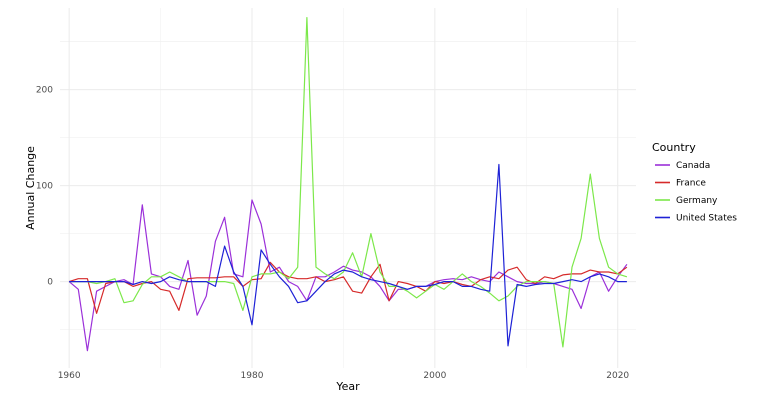 Image resolution: width=761 pixels, height=403 pixels. Describe the element at coordinates (693, 166) in the screenshot. I see `legend-label-canada: Canada` at that location.